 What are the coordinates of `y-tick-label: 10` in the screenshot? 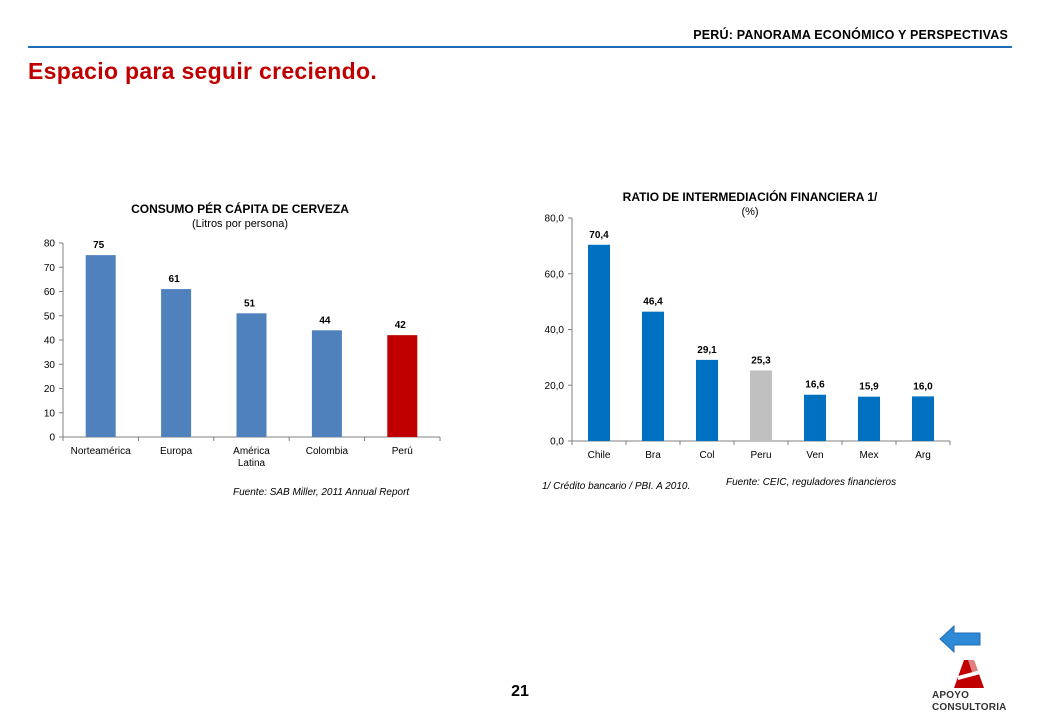 It's located at (50, 413).